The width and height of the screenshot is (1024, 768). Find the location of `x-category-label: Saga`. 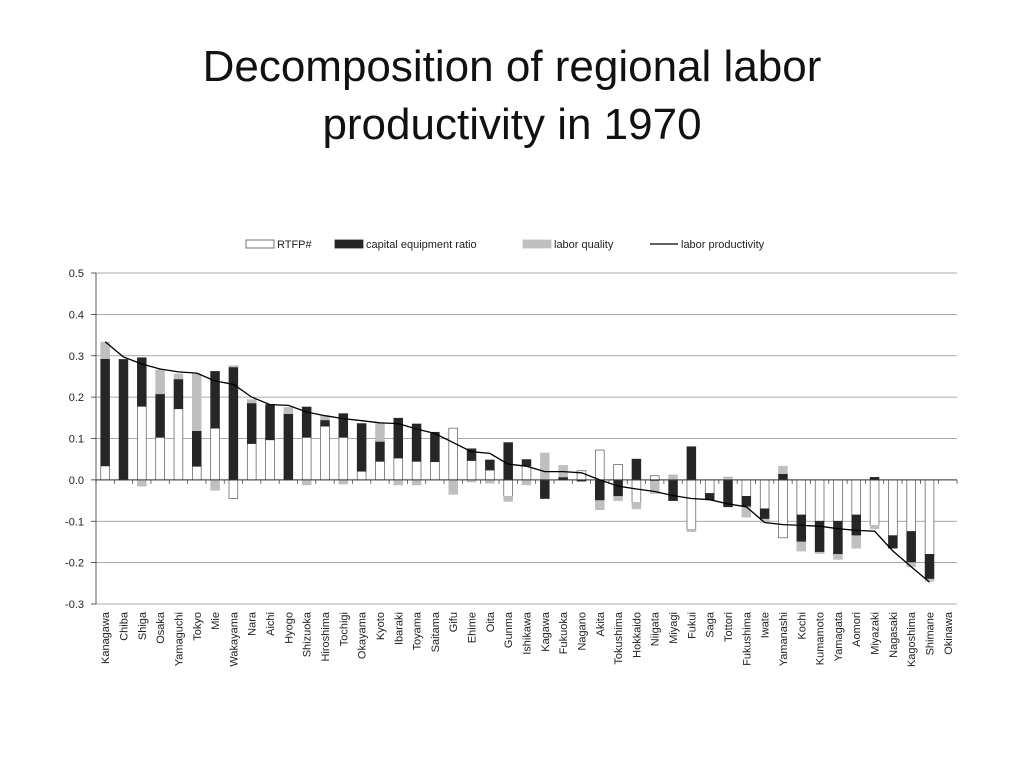

x-category-label: Saga is located at coordinates (711, 624).